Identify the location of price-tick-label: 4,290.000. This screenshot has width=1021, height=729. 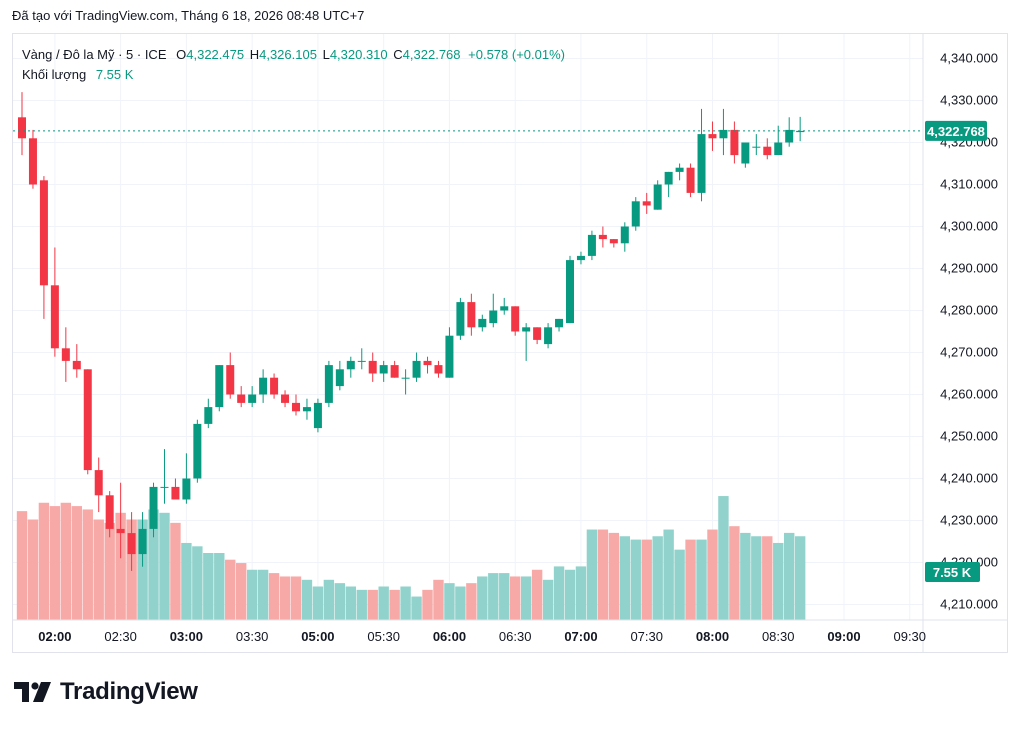
(969, 268).